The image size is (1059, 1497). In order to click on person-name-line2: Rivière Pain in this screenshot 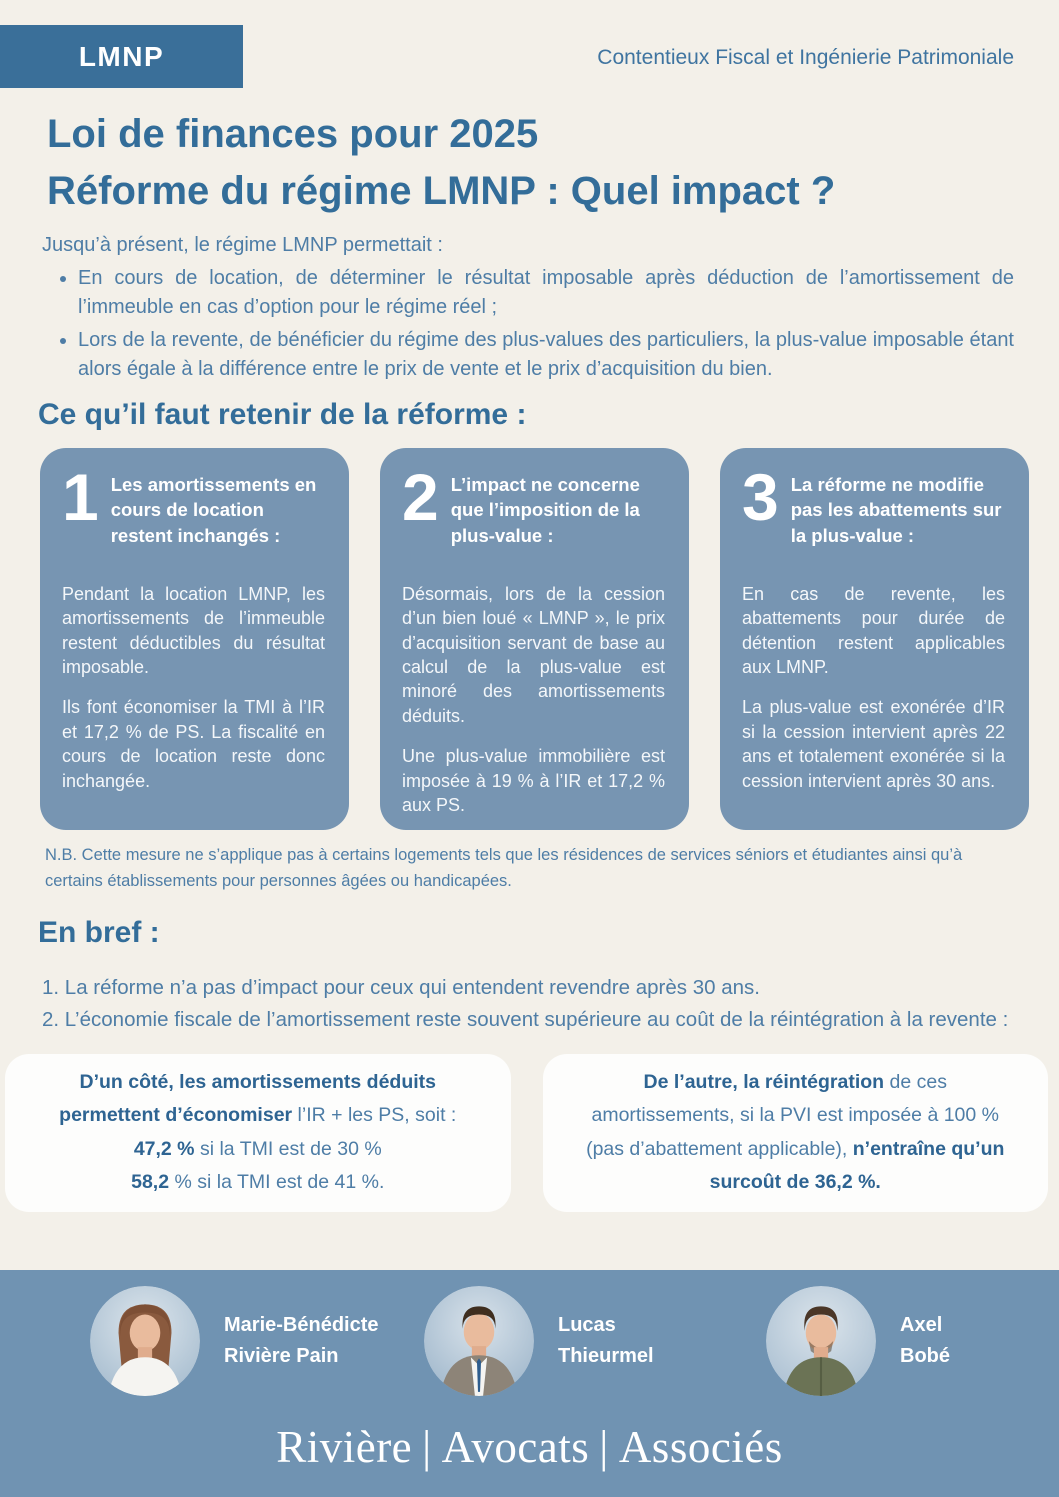, I will do `click(281, 1356)`.